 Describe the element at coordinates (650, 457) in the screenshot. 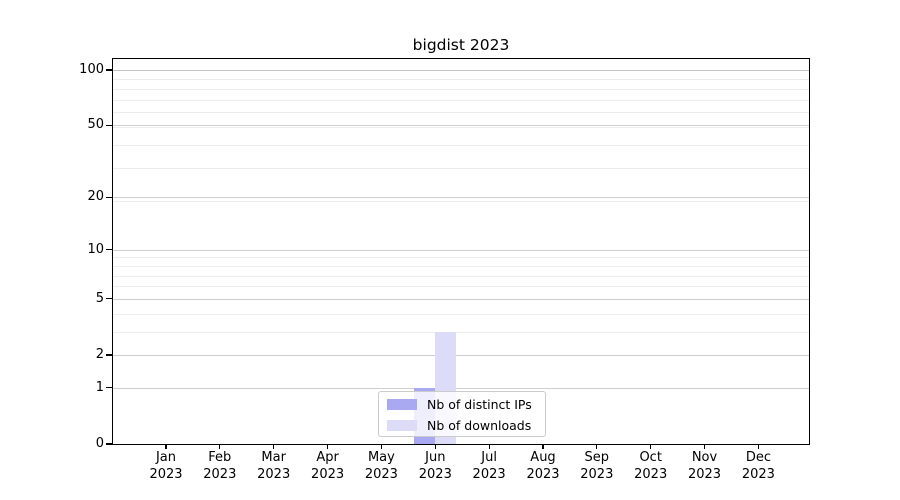

I see `x-tick-month: Oct` at that location.